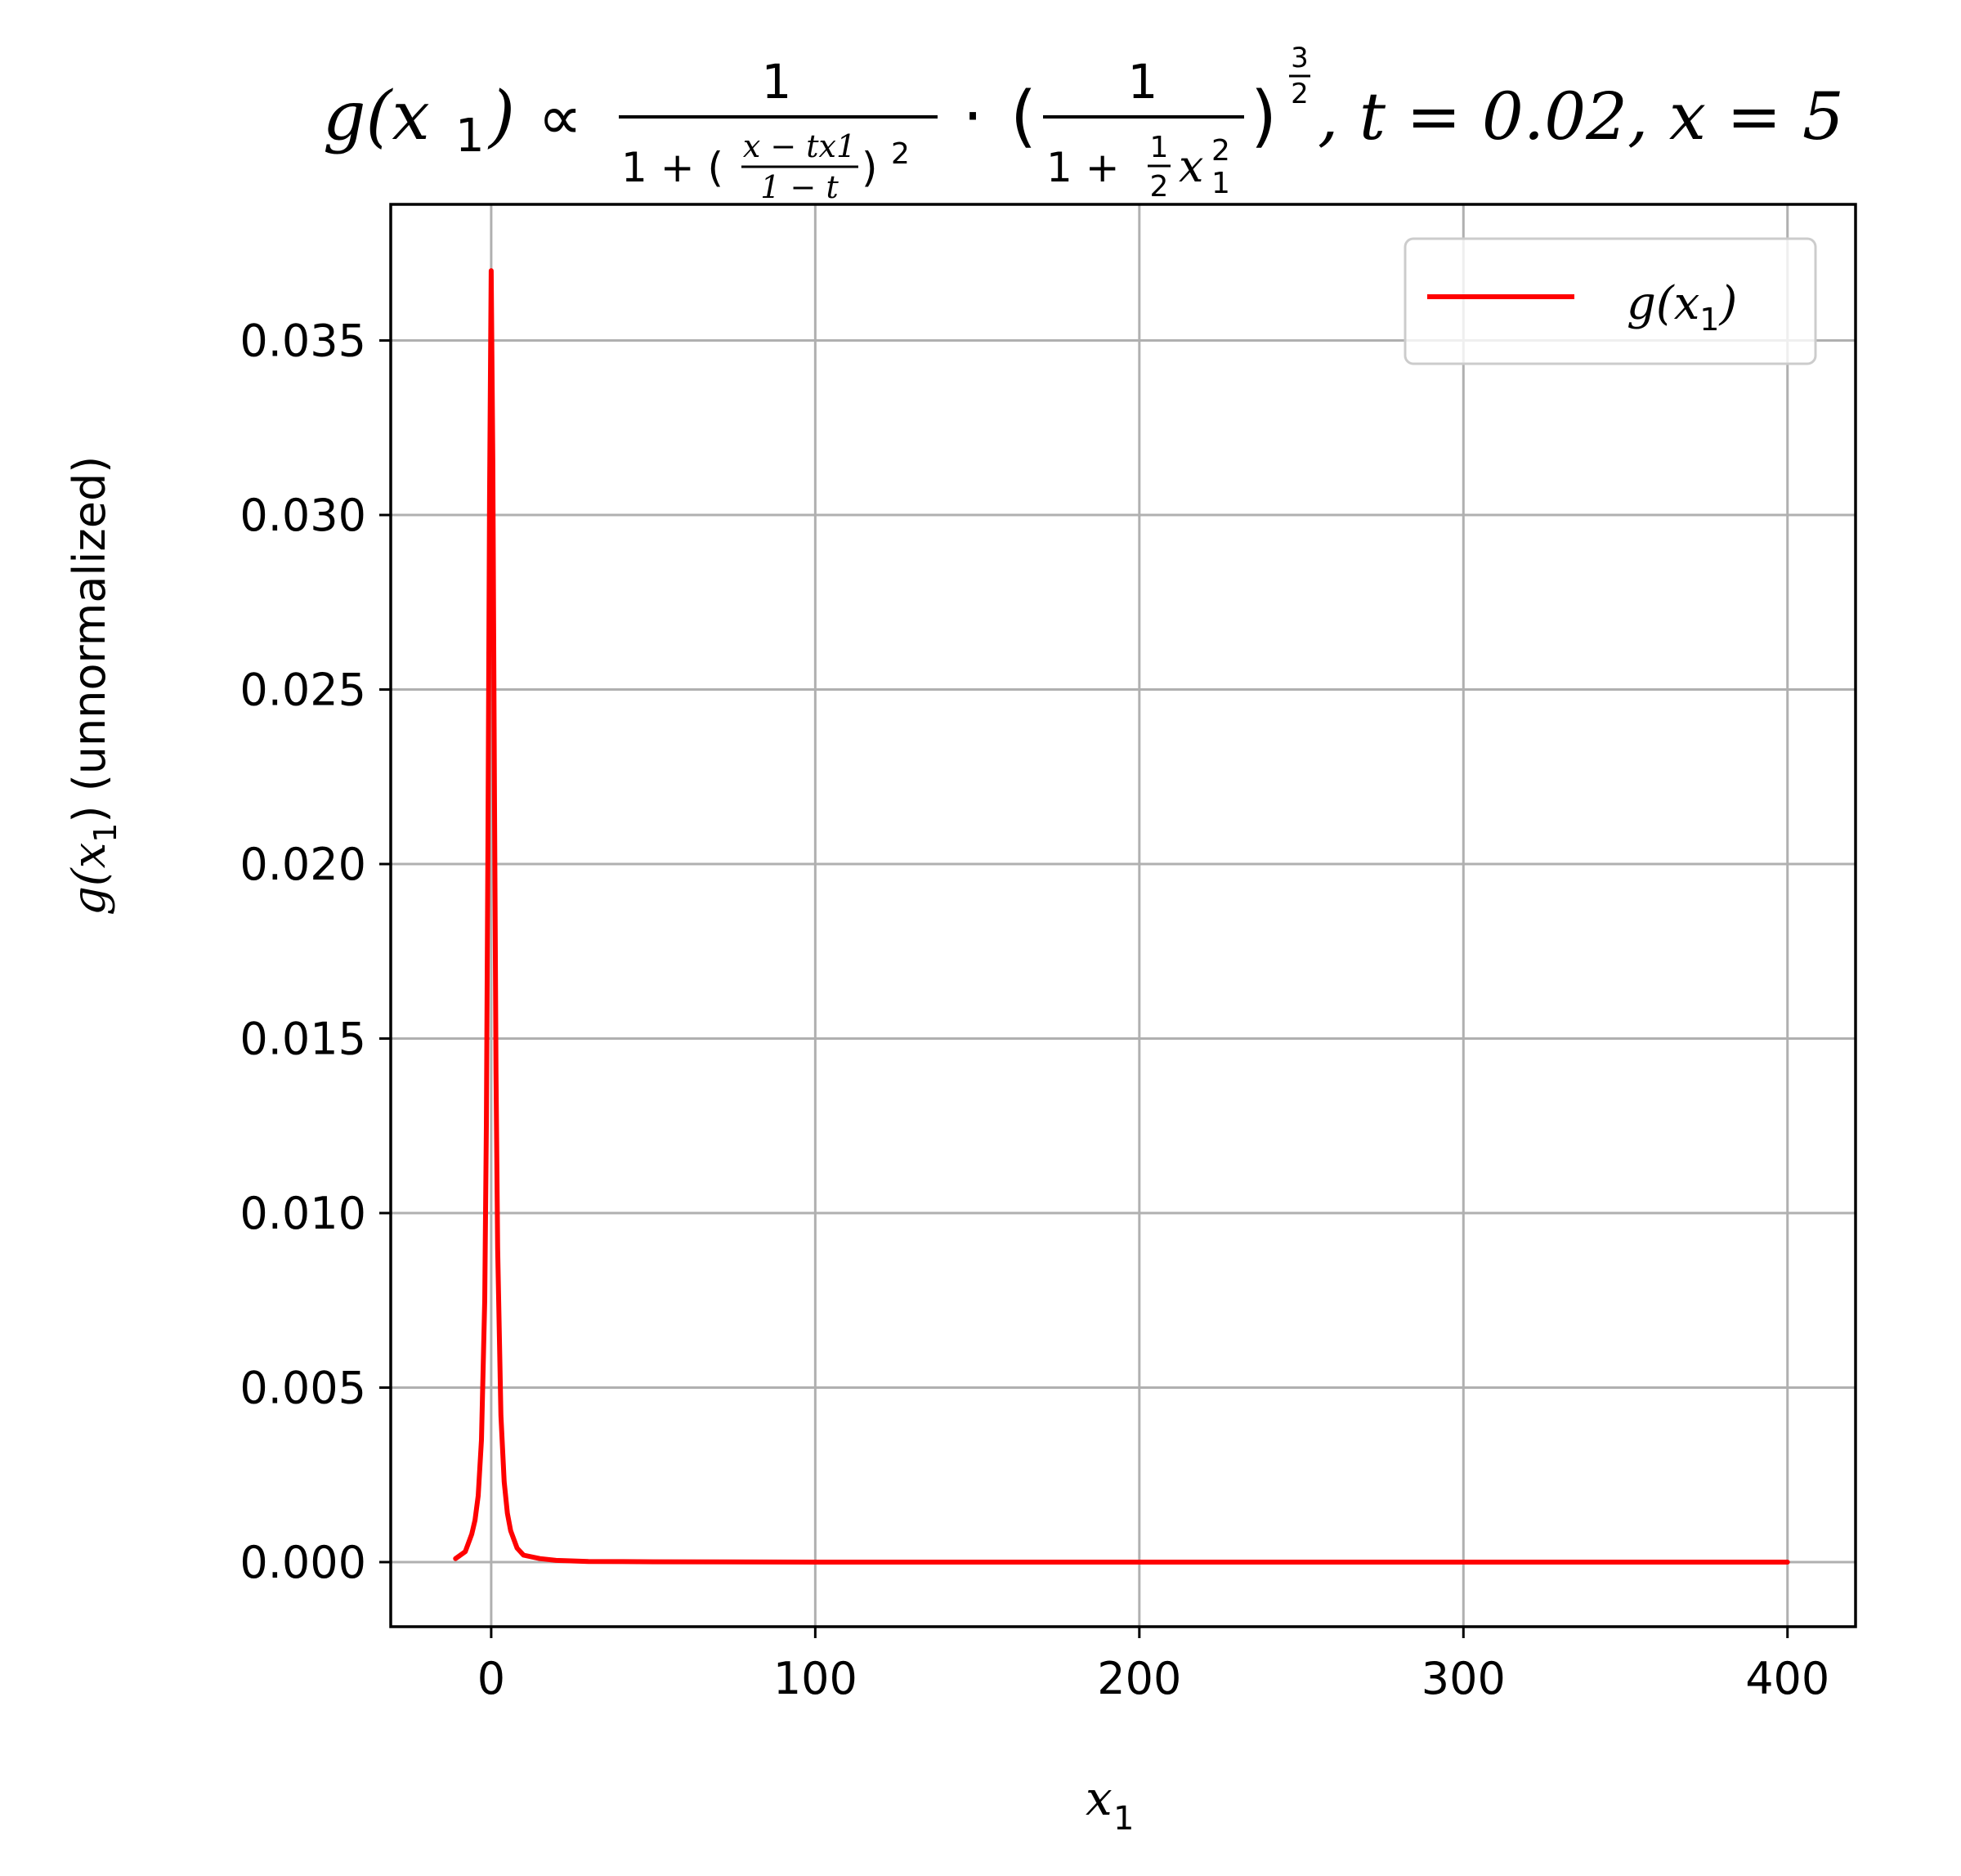 This screenshot has height=1876, width=1961. Describe the element at coordinates (303, 1039) in the screenshot. I see `y-tick-label: 0.015` at that location.